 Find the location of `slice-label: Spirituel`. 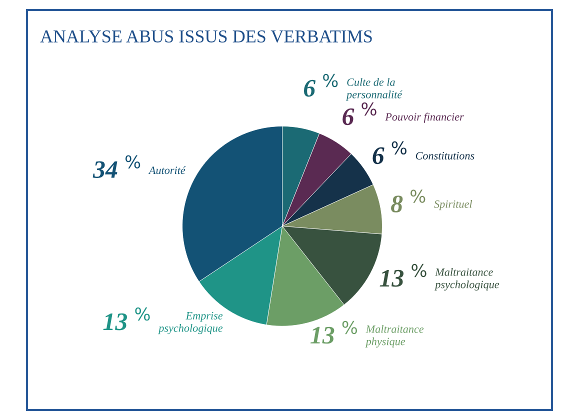

slice-label: Spirituel is located at coordinates (453, 205).